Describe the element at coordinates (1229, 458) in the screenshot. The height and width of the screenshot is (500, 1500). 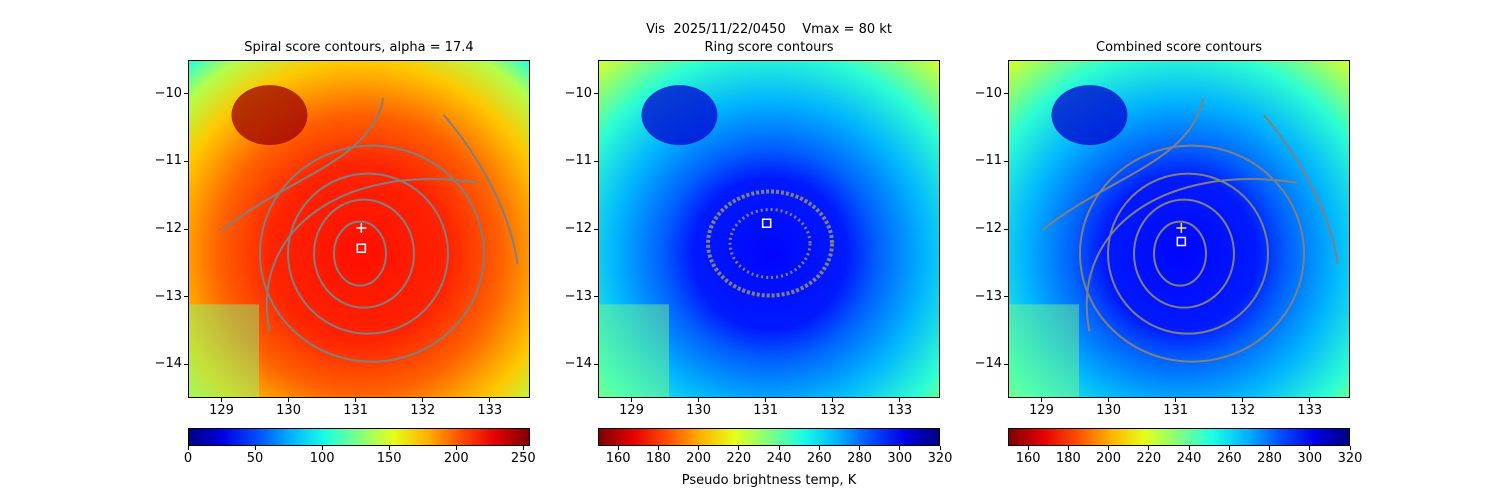
I see `colorbar-tick-label: 260` at that location.